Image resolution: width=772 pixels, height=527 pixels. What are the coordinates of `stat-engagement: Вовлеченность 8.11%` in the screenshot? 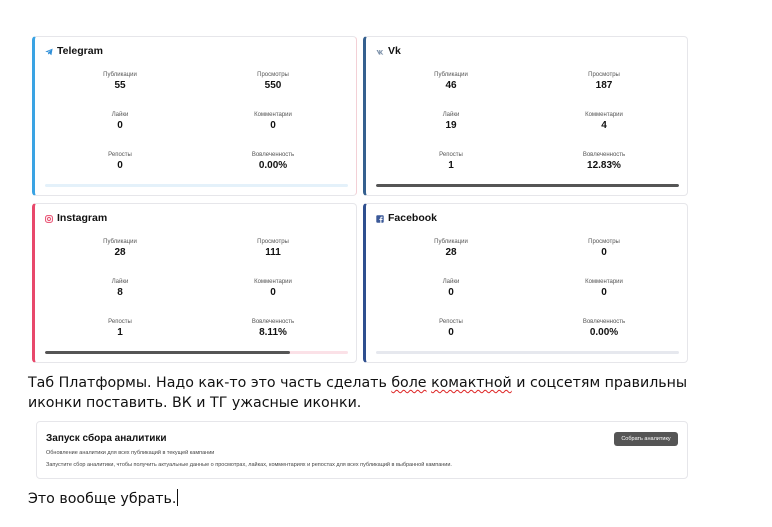 It's located at (273, 328).